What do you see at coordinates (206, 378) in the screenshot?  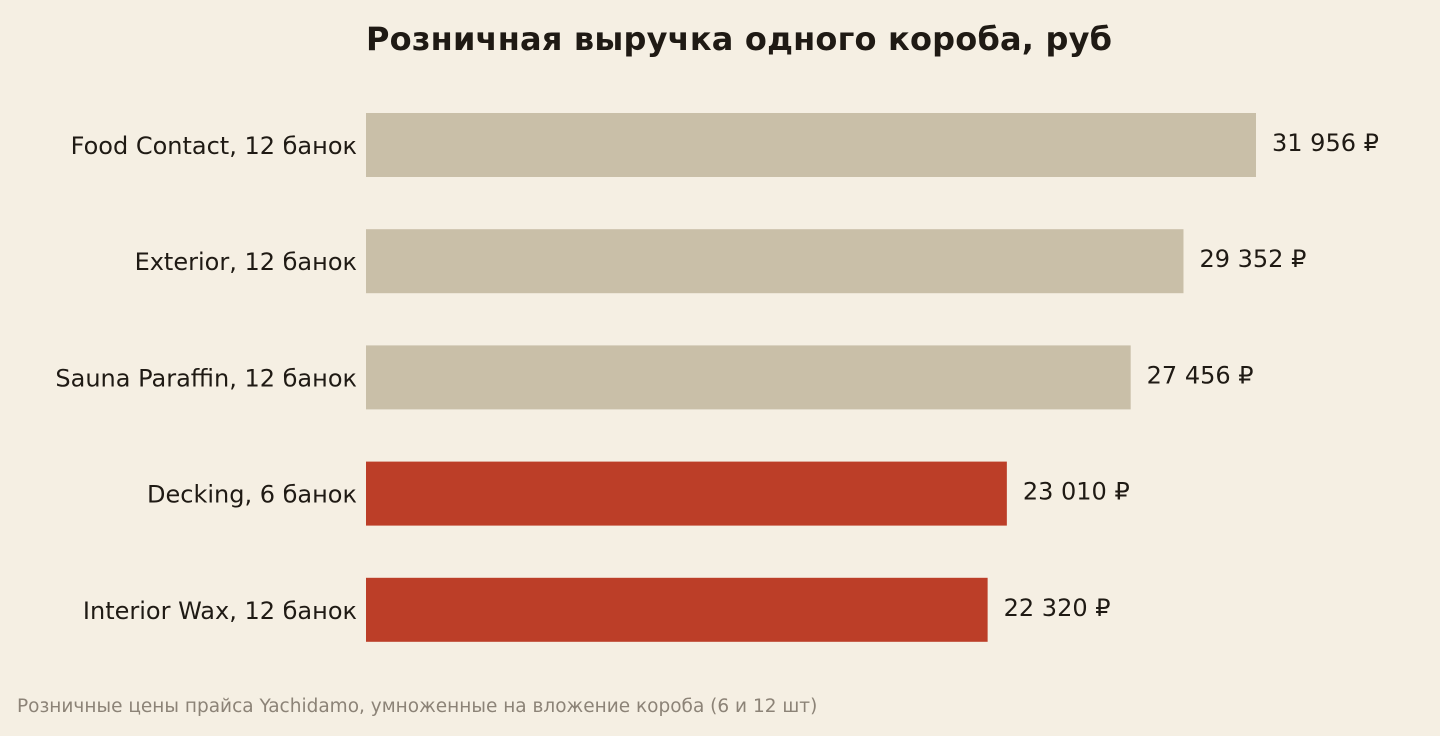 I see `category-label-2: Sauna Paraffin, 12 банок` at bounding box center [206, 378].